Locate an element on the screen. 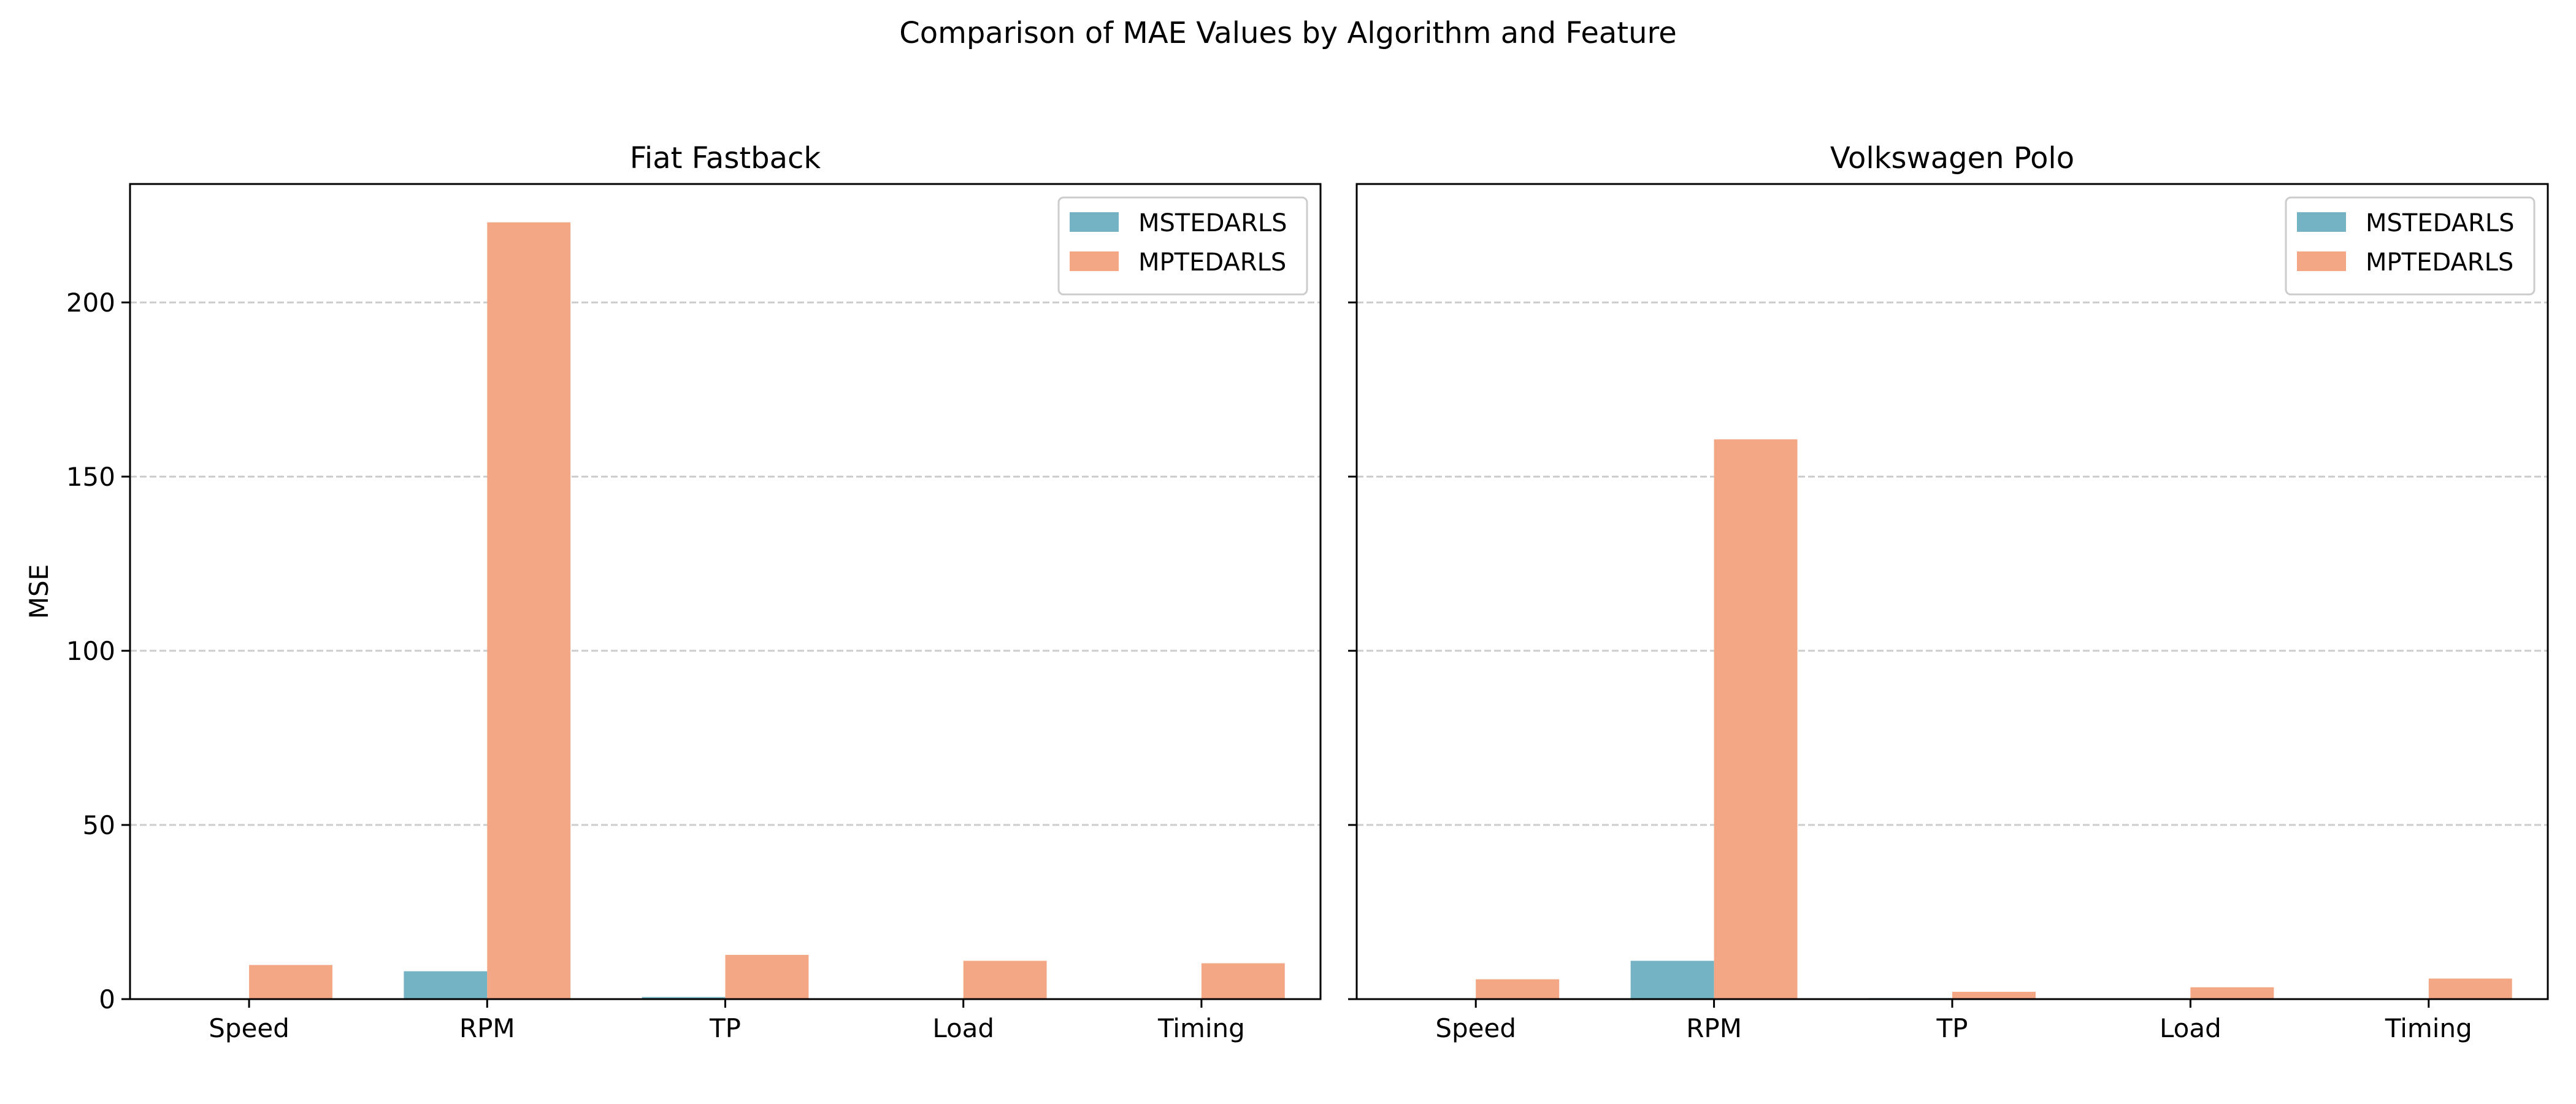  bar-mstedarls-tp is located at coordinates (684, 998).